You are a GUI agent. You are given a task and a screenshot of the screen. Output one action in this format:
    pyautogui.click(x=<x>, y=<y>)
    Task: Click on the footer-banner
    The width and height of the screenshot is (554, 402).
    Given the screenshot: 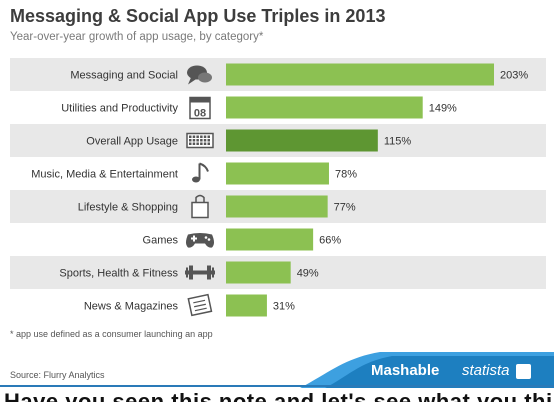 What is the action you would take?
    pyautogui.click(x=277, y=370)
    